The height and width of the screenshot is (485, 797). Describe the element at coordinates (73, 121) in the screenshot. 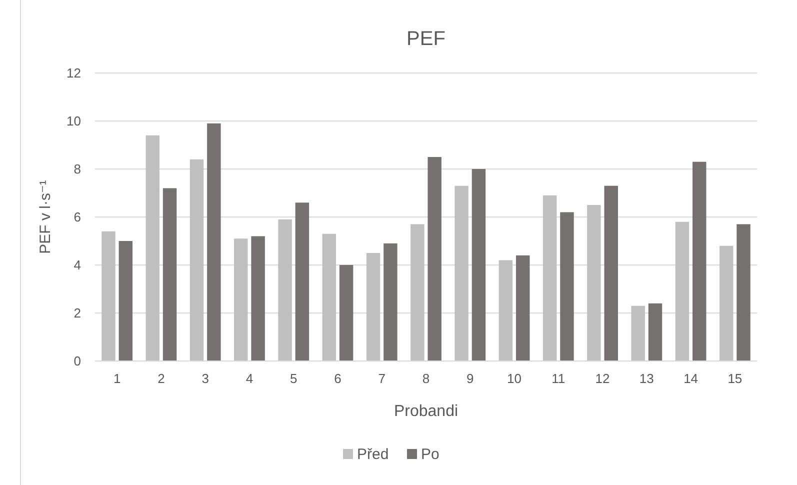

I see `y-tick-label: 10` at that location.